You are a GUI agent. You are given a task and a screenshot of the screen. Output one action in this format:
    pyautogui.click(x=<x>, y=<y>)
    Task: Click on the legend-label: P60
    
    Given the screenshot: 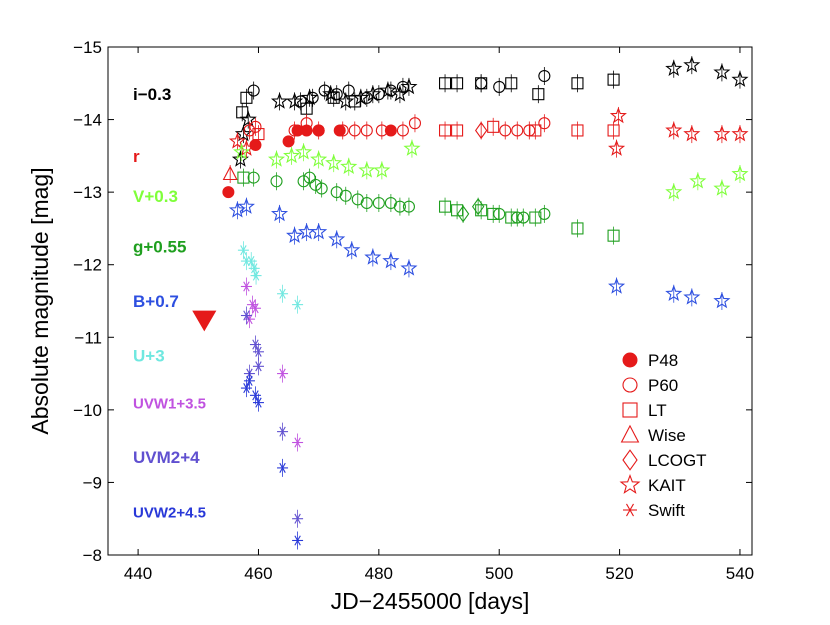 What is the action you would take?
    pyautogui.click(x=663, y=385)
    